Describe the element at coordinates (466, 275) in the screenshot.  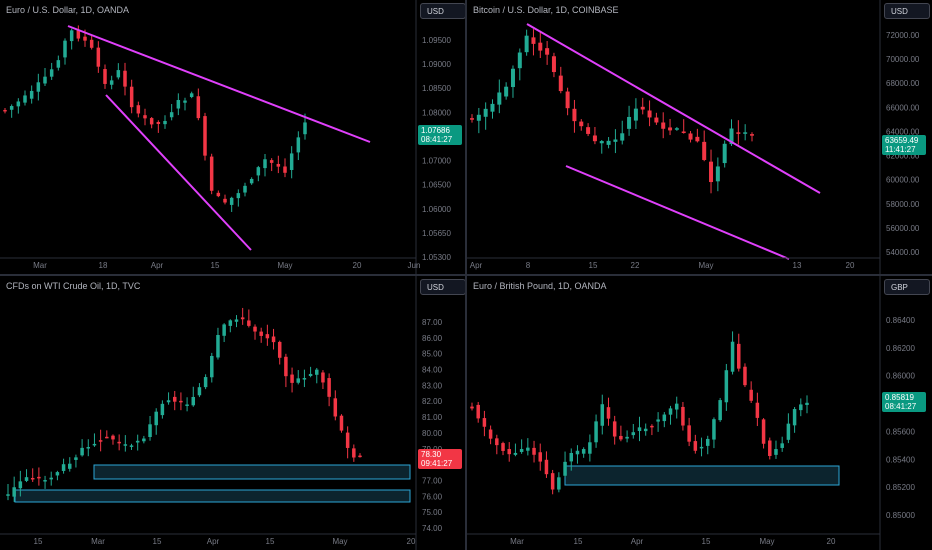
I see `horizontal-divider` at that location.